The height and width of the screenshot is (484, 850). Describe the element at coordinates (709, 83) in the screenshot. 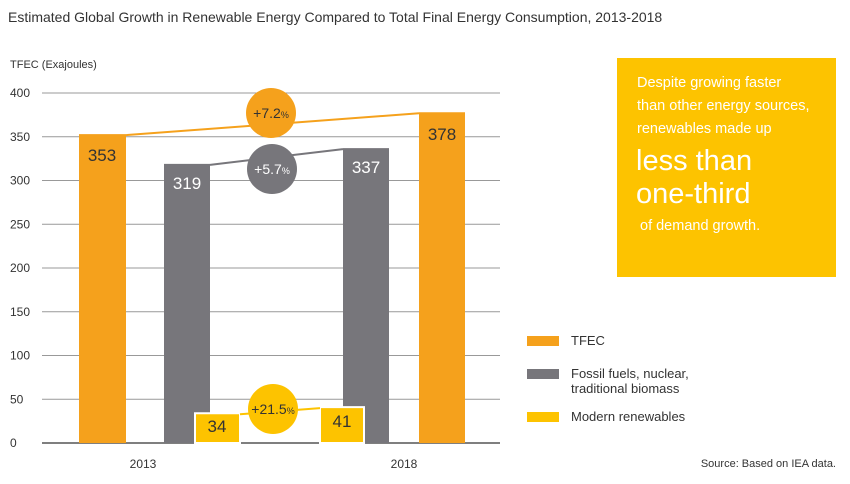

I see `callout-text-line-1: Despite growing faster` at that location.